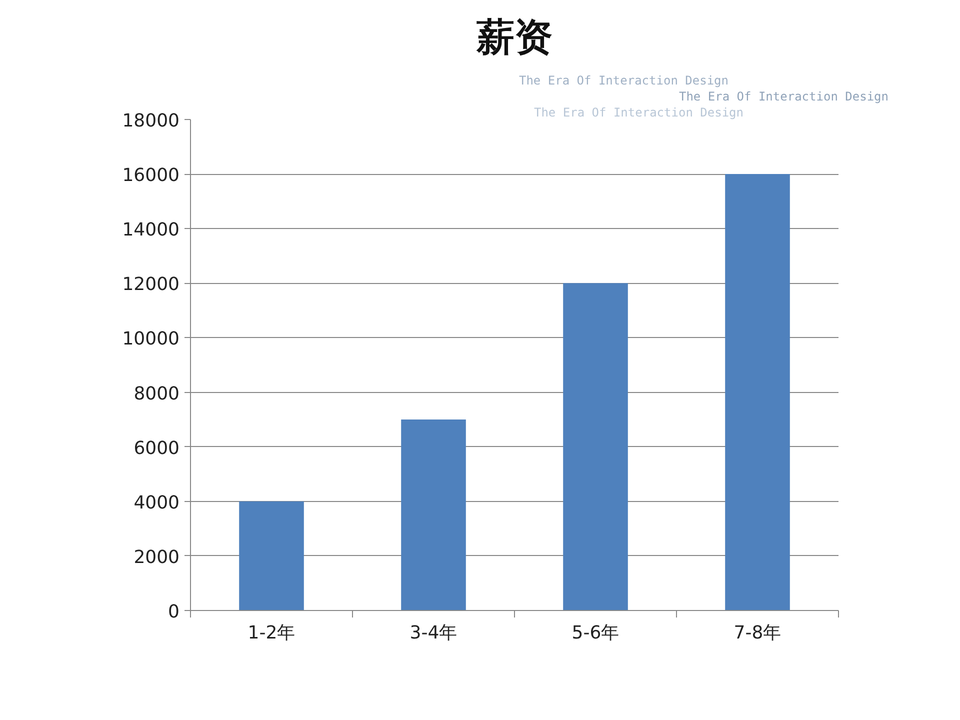 The height and width of the screenshot is (720, 960). What do you see at coordinates (151, 230) in the screenshot?
I see `y-tick-label: 14000` at bounding box center [151, 230].